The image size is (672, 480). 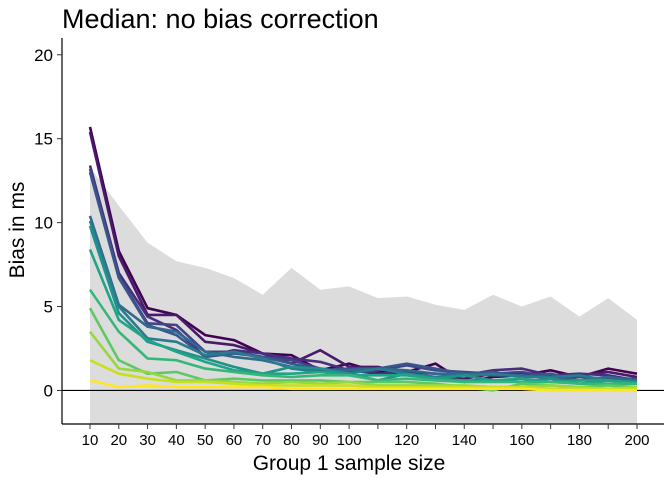 What do you see at coordinates (262, 440) in the screenshot?
I see `x-tick-label: 70` at bounding box center [262, 440].